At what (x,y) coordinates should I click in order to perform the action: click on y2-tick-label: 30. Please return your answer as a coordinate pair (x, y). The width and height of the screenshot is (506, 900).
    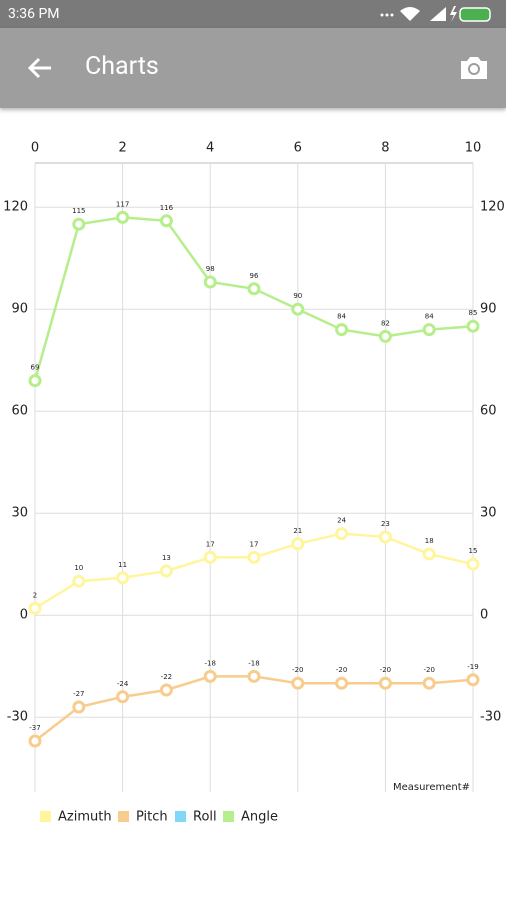
    Looking at the image, I should click on (488, 513).